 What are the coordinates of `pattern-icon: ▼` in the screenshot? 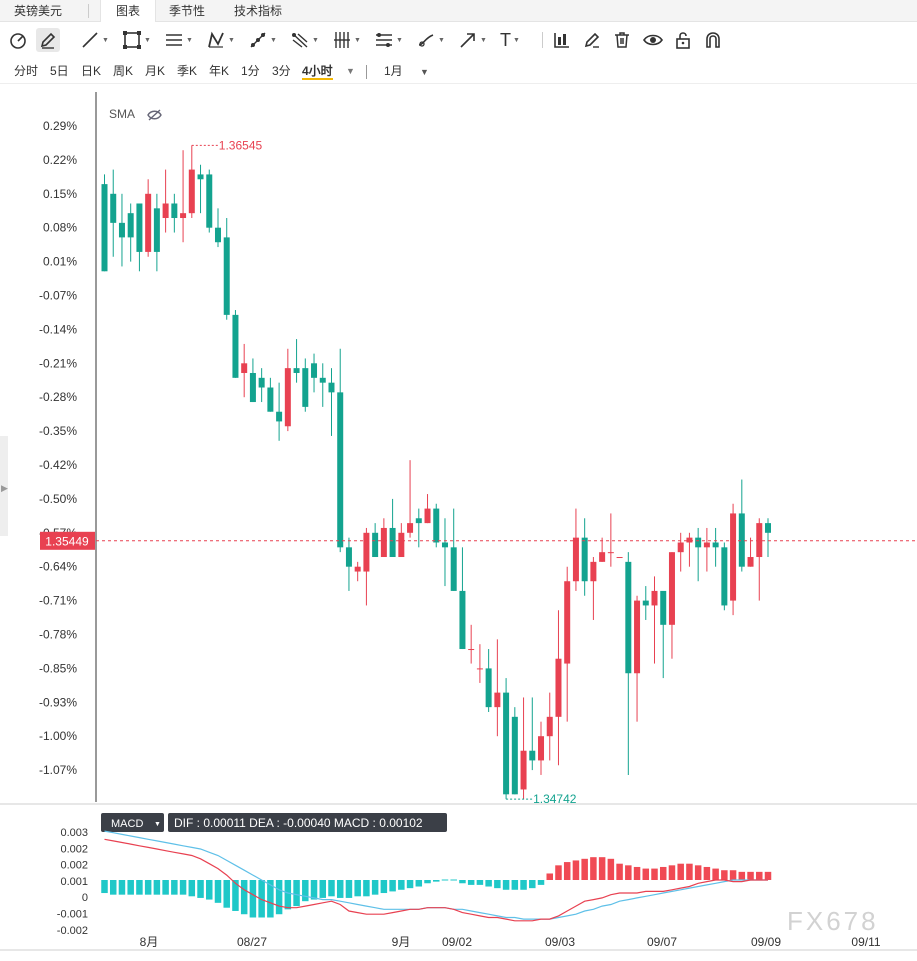 It's located at (220, 40).